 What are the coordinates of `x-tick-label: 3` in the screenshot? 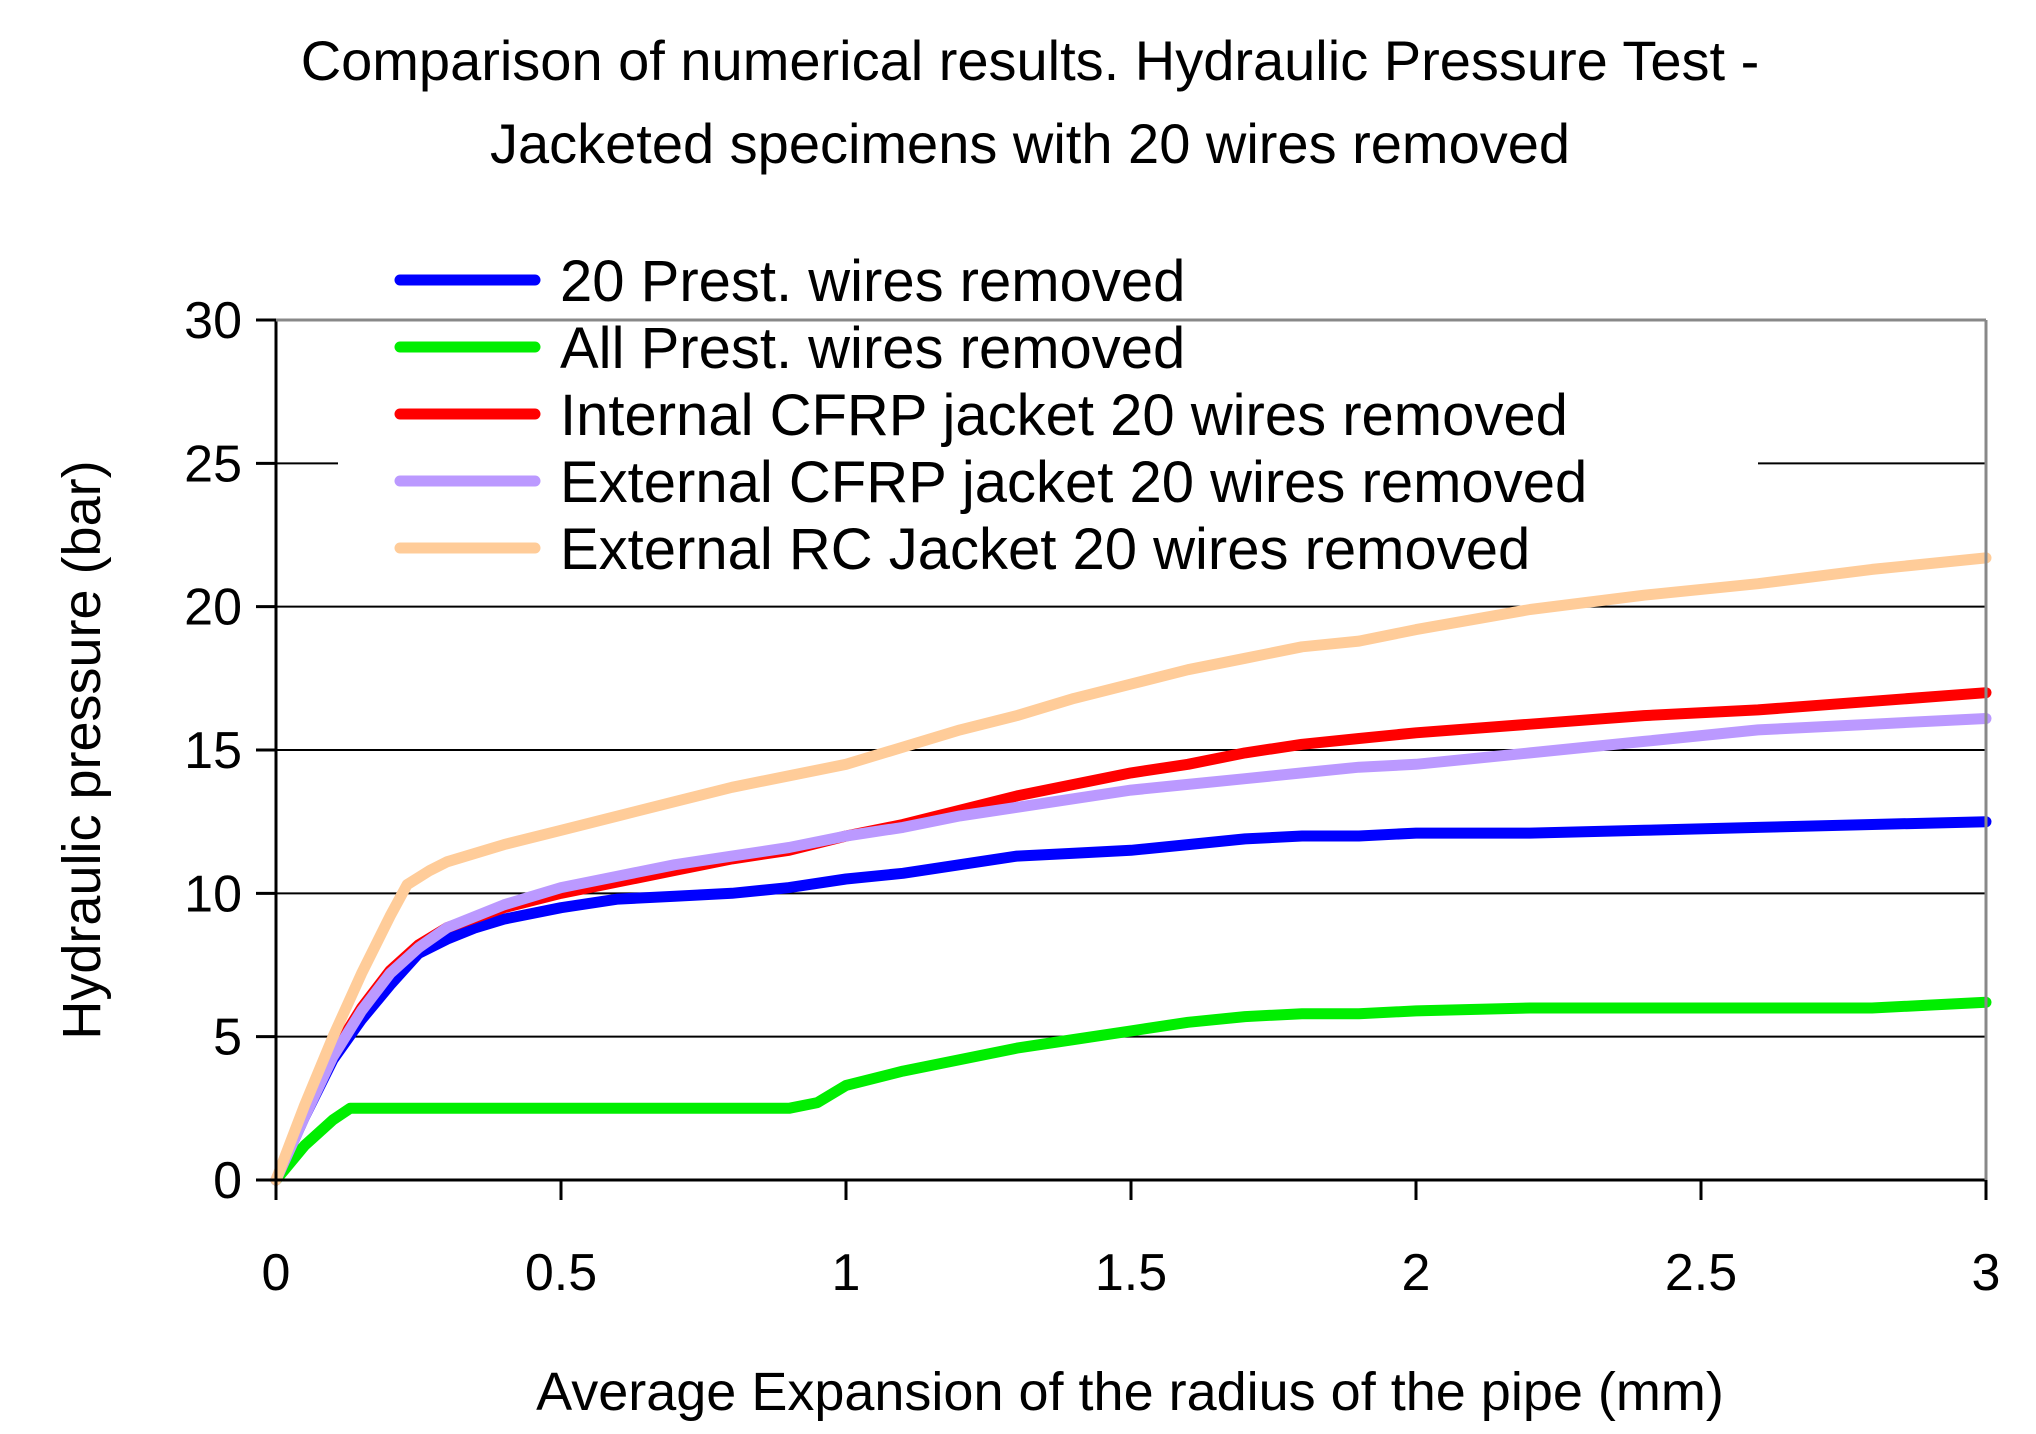 It's located at (1986, 1273).